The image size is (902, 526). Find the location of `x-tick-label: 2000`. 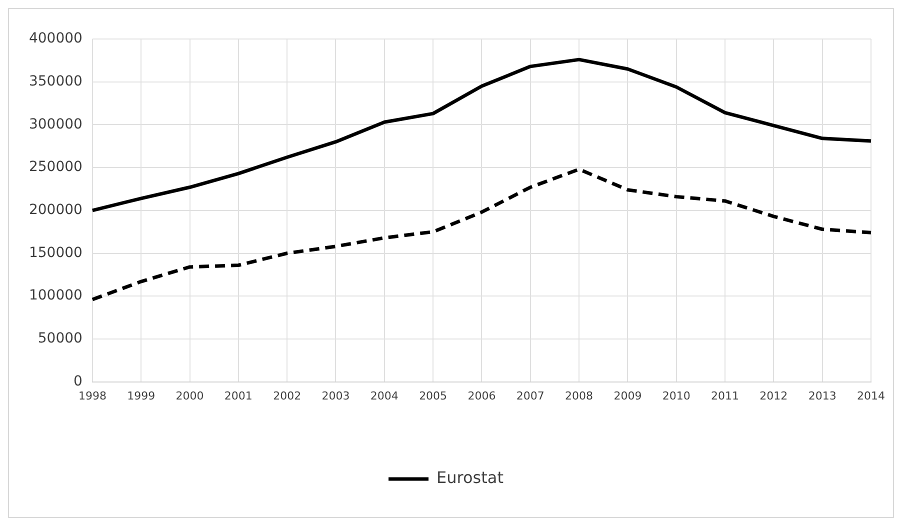

x-tick-label: 2000 is located at coordinates (190, 395).